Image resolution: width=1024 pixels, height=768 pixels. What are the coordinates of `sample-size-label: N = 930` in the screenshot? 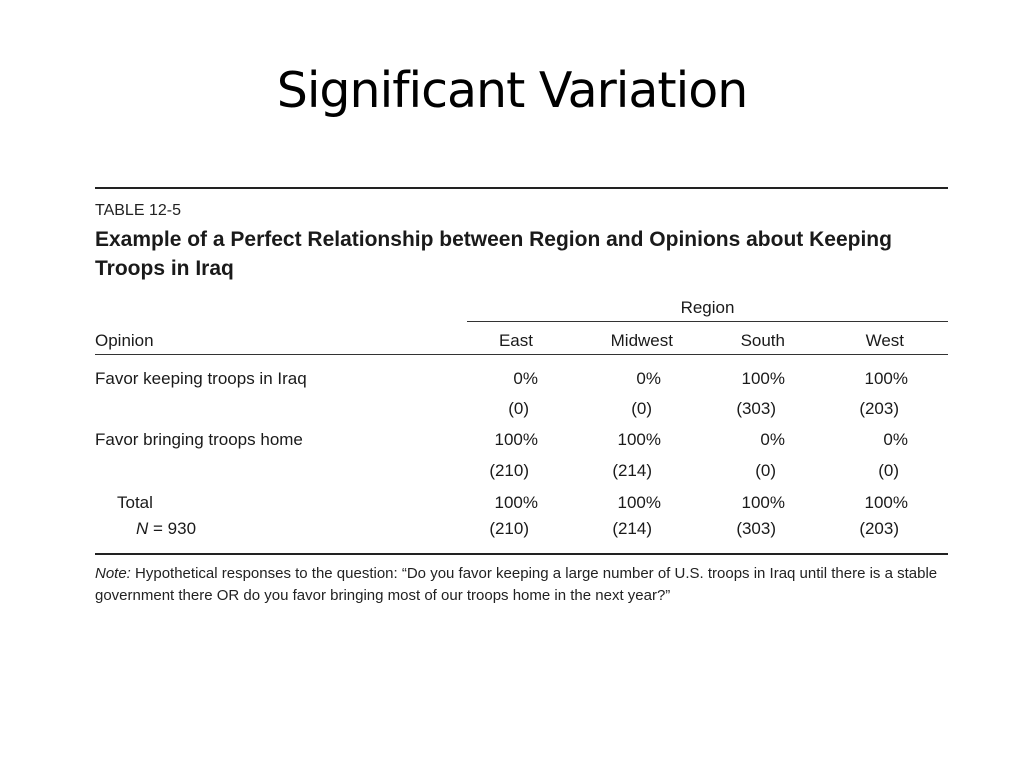 It's located at (166, 529).